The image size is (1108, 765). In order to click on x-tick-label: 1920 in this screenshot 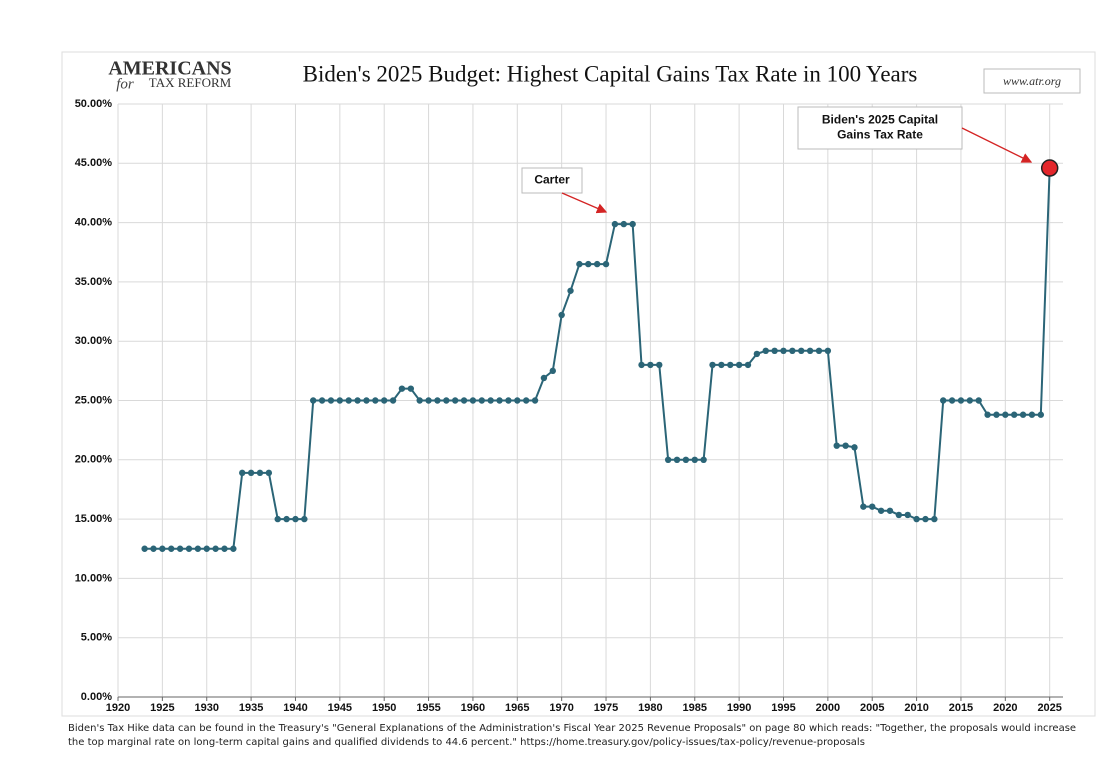, I will do `click(118, 708)`.